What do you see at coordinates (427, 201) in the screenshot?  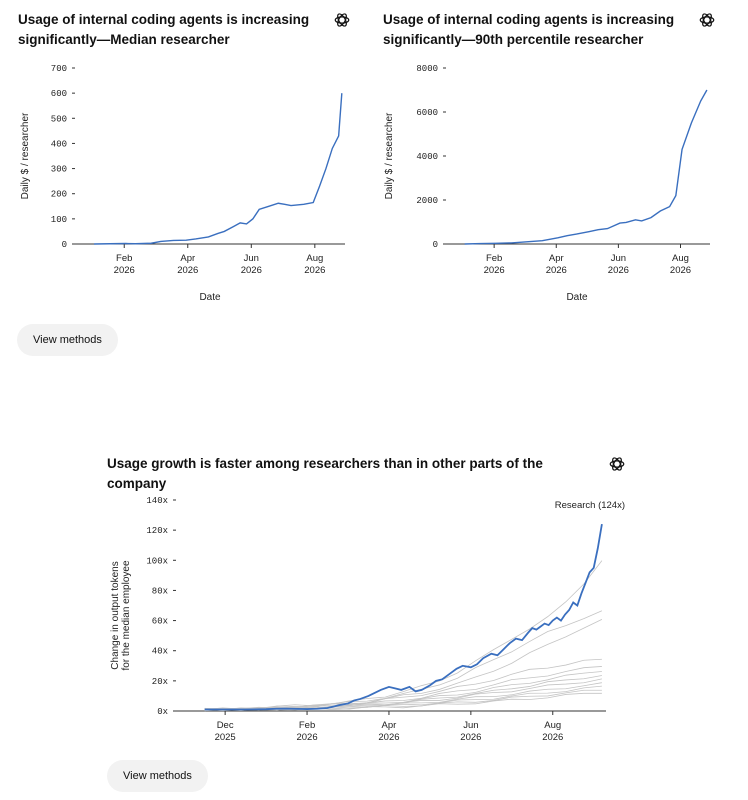 I see `y-tick-label: 2000` at bounding box center [427, 201].